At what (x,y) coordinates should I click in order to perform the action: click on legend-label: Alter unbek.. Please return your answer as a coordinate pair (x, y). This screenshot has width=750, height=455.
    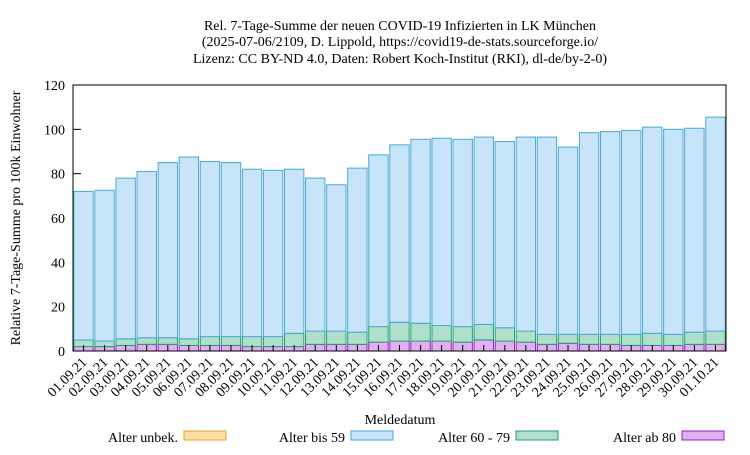
    Looking at the image, I should click on (143, 438).